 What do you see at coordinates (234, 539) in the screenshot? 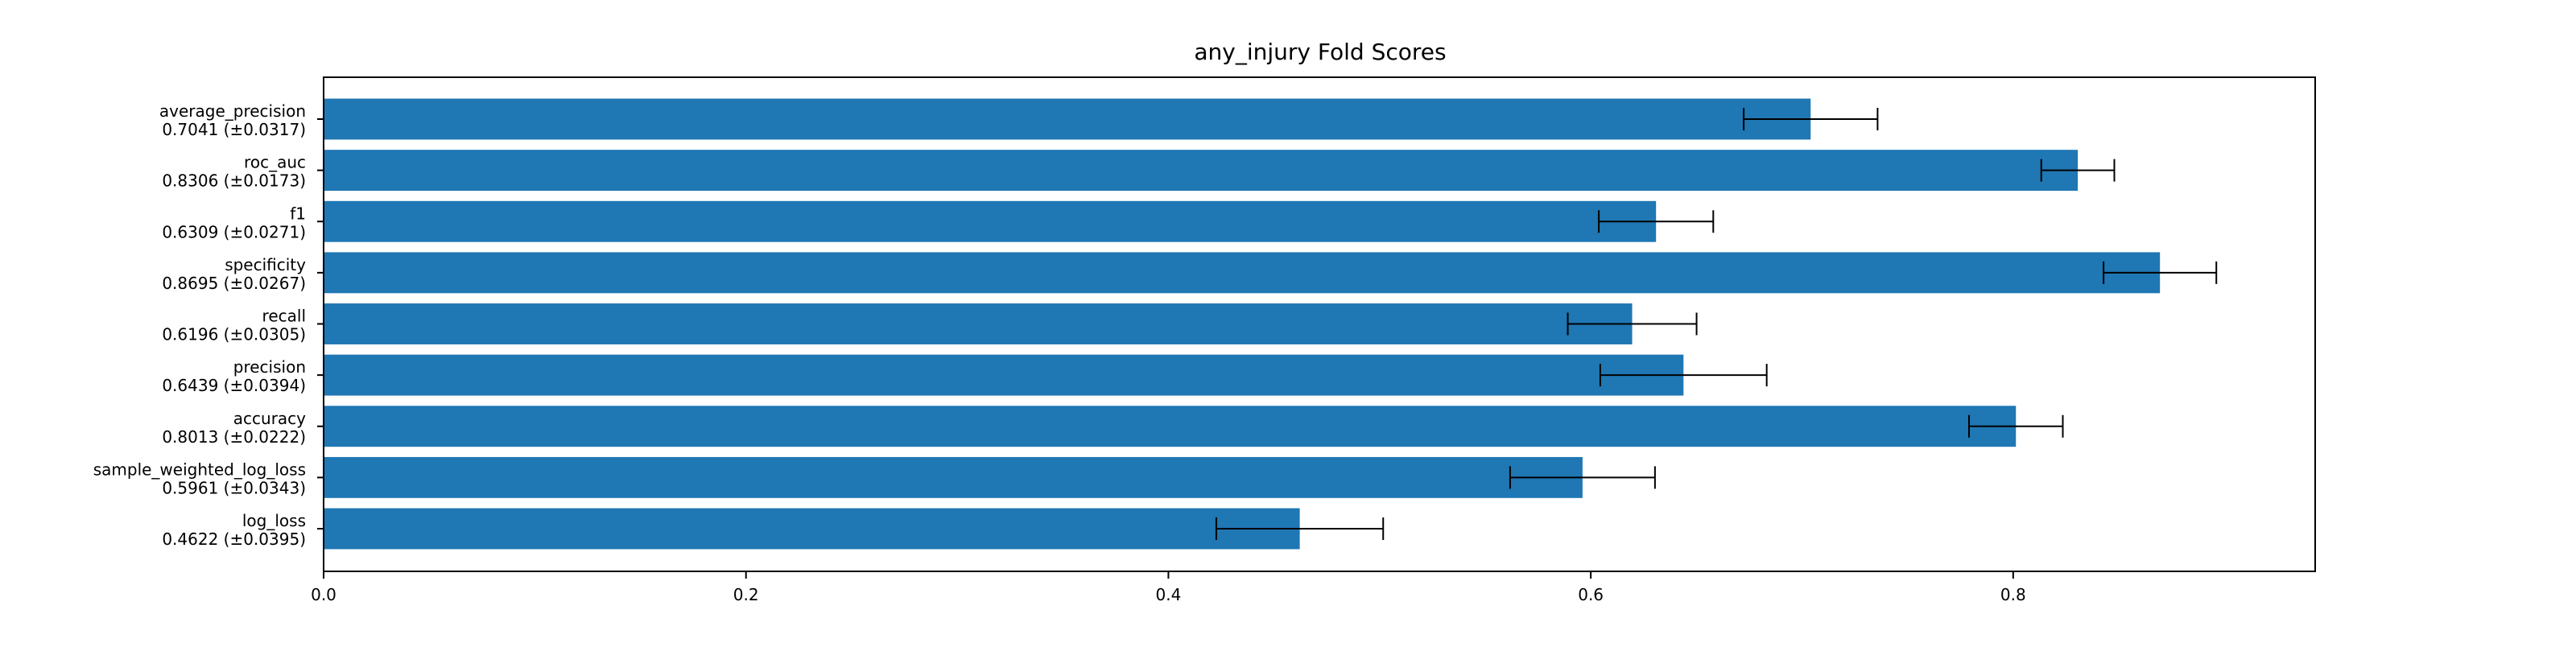
I see `y-tick-label-summary: 0.4622 (±0.0395)` at bounding box center [234, 539].